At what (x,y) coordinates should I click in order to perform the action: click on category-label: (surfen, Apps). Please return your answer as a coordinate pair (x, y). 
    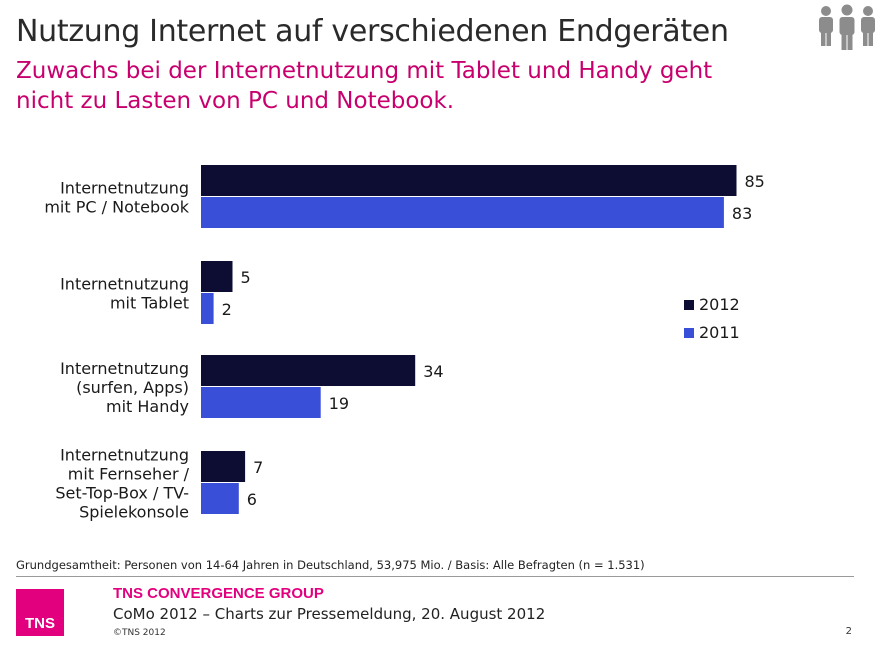
    Looking at the image, I should click on (132, 387).